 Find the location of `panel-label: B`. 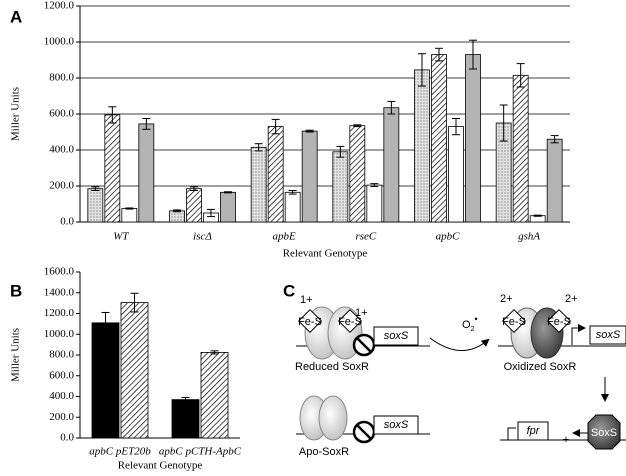

panel-label: B is located at coordinates (16, 290).